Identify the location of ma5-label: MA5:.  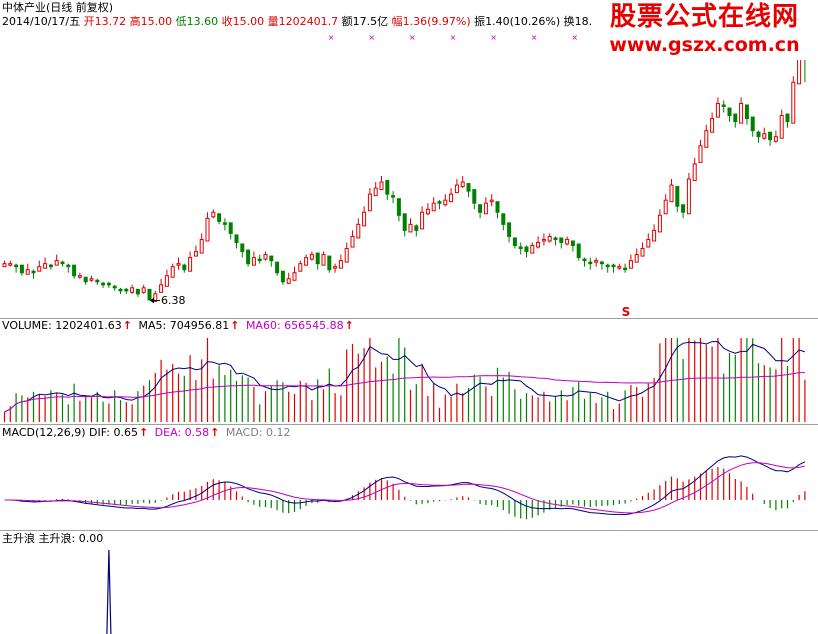
(152, 325).